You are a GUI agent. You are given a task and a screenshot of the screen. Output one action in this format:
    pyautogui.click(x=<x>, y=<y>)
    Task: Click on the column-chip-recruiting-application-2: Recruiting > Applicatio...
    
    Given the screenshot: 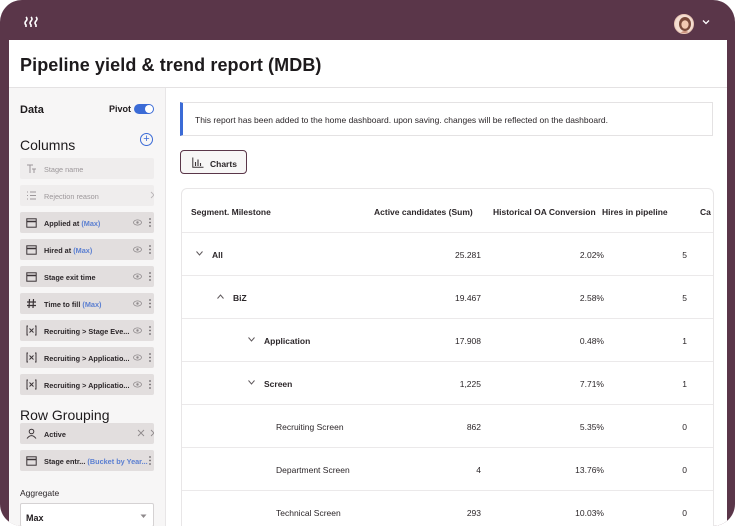 What is the action you would take?
    pyautogui.click(x=87, y=384)
    